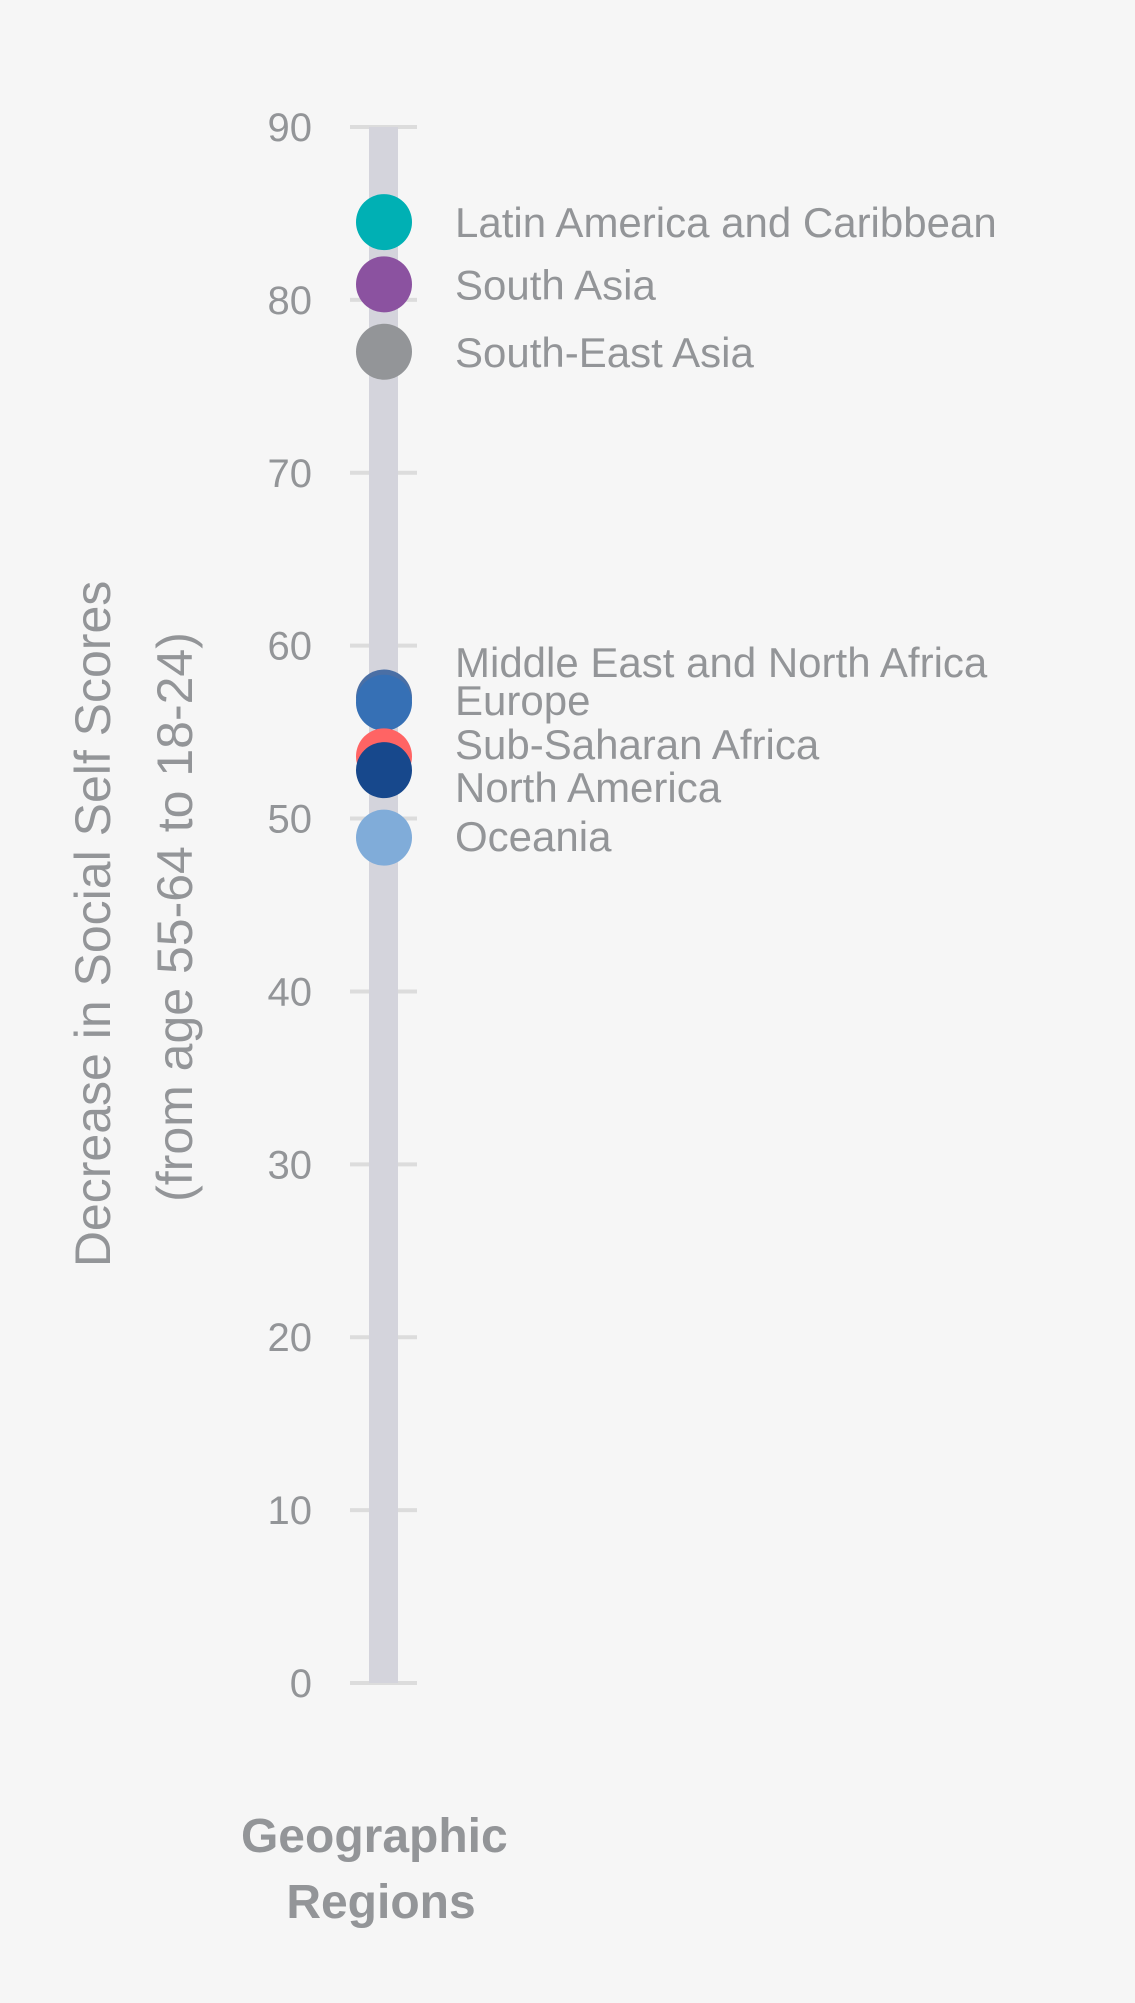 The image size is (1135, 2003). I want to click on category-track-bar, so click(383, 905).